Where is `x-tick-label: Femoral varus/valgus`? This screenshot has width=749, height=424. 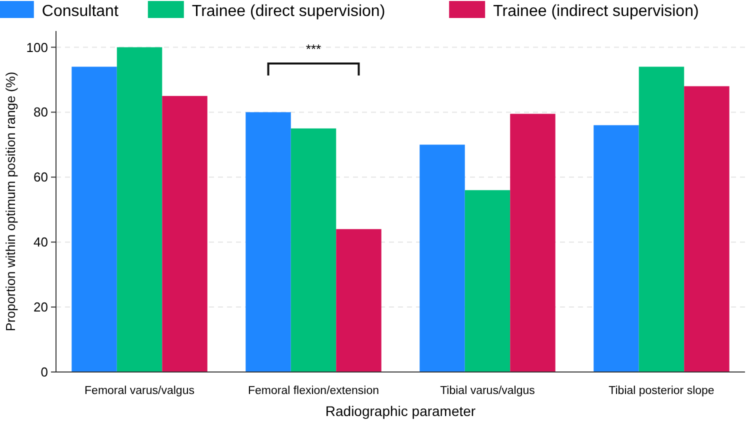
x-tick-label: Femoral varus/valgus is located at coordinates (139, 391).